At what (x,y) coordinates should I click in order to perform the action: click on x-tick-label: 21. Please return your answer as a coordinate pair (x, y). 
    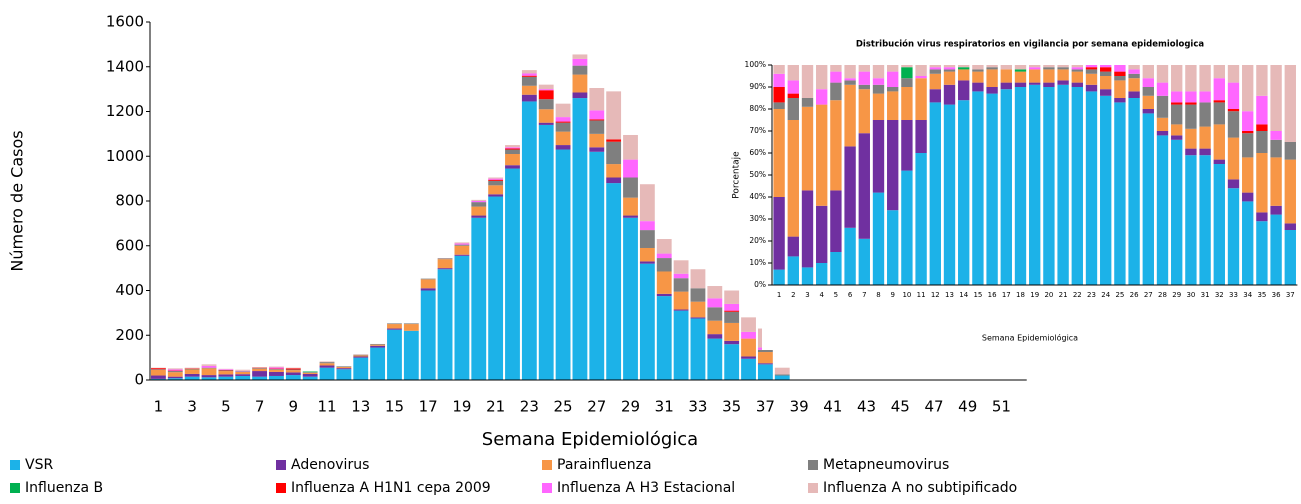
    Looking at the image, I should click on (495, 407).